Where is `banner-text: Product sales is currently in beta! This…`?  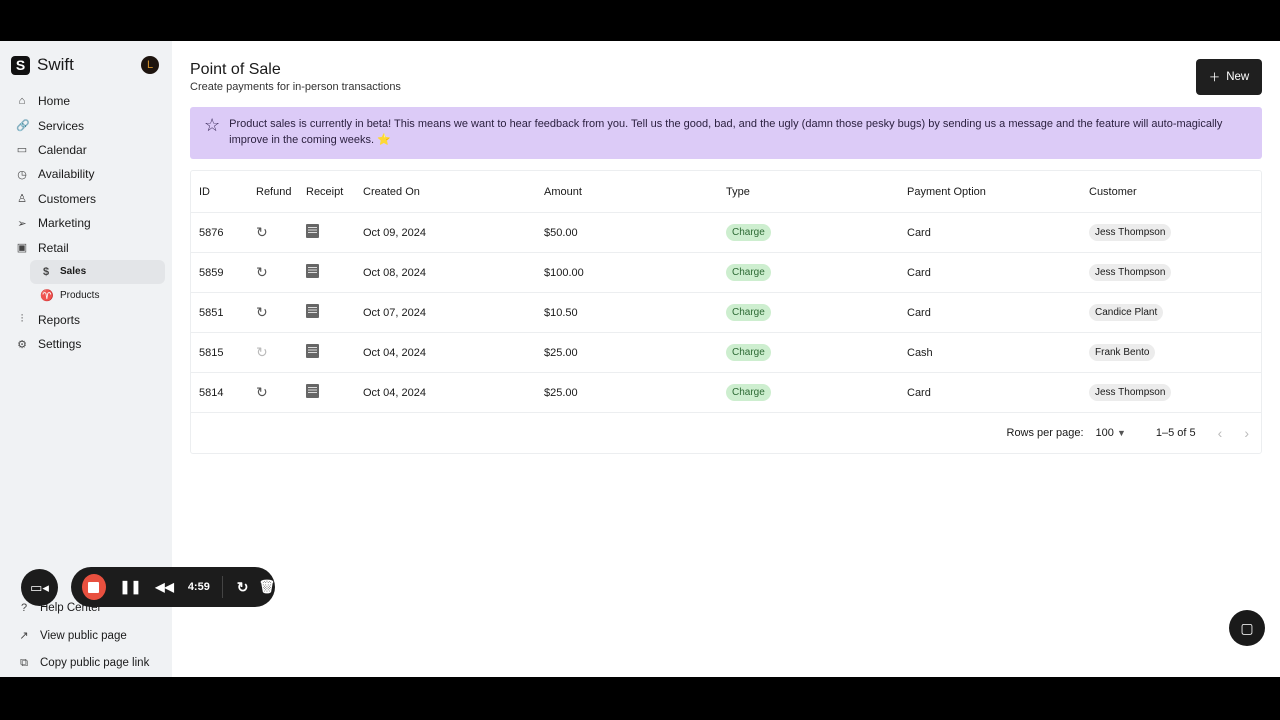 banner-text: Product sales is currently in beta! This… is located at coordinates (726, 132).